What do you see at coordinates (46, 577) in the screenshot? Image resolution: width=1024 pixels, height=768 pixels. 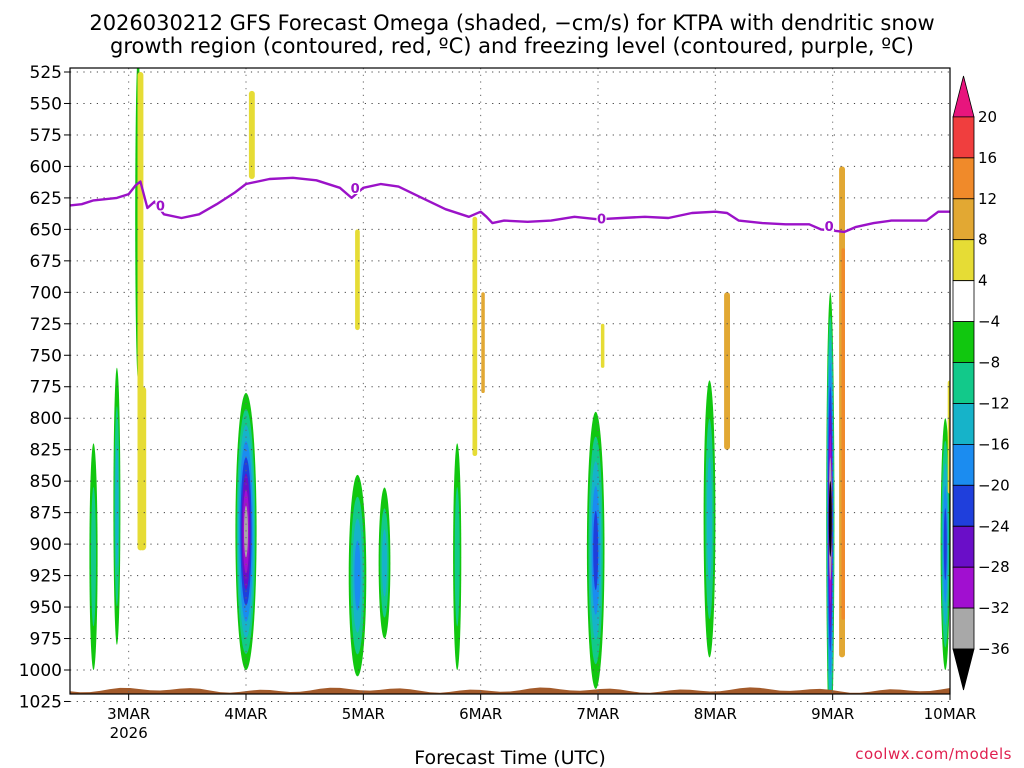 I see `y-tick-label: 925` at bounding box center [46, 577].